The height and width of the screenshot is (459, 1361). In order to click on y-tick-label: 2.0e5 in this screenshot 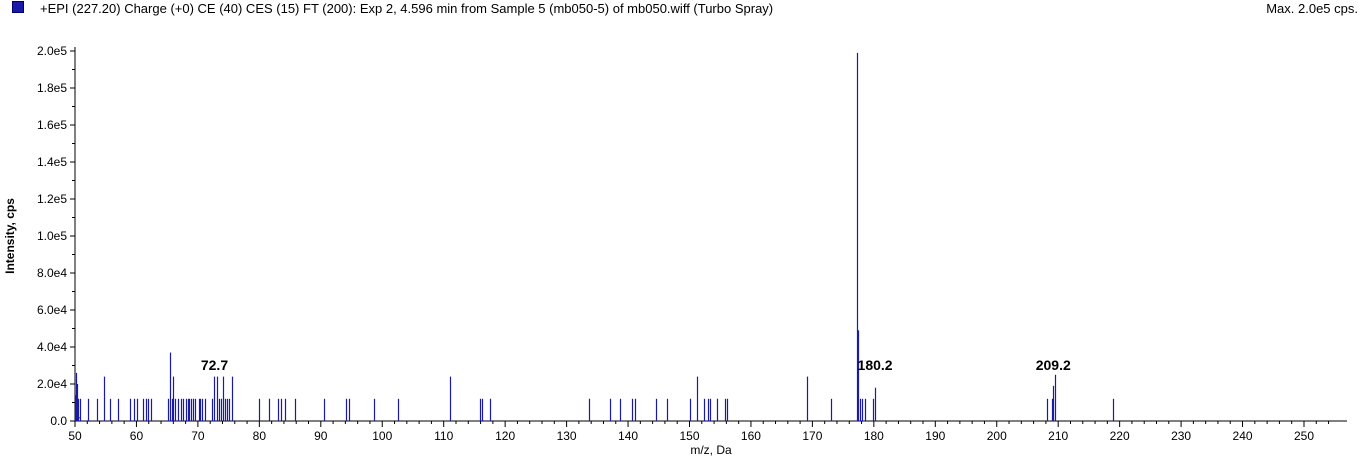, I will do `click(52, 51)`.